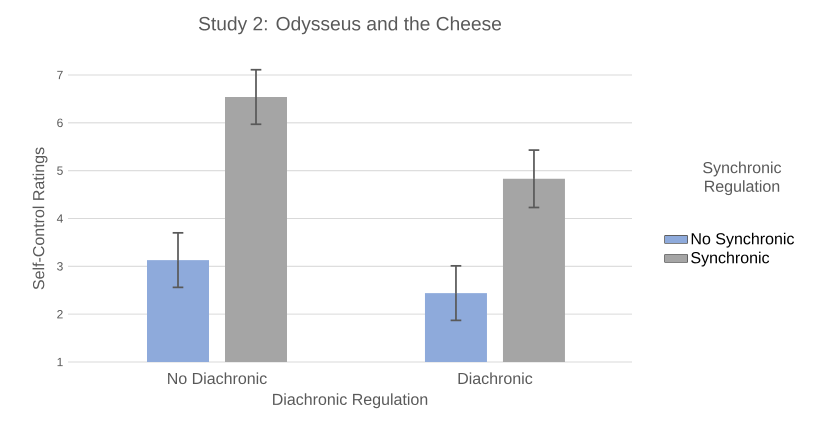 Image resolution: width=832 pixels, height=435 pixels. I want to click on x-axis-title: Diachronic Regulation, so click(350, 400).